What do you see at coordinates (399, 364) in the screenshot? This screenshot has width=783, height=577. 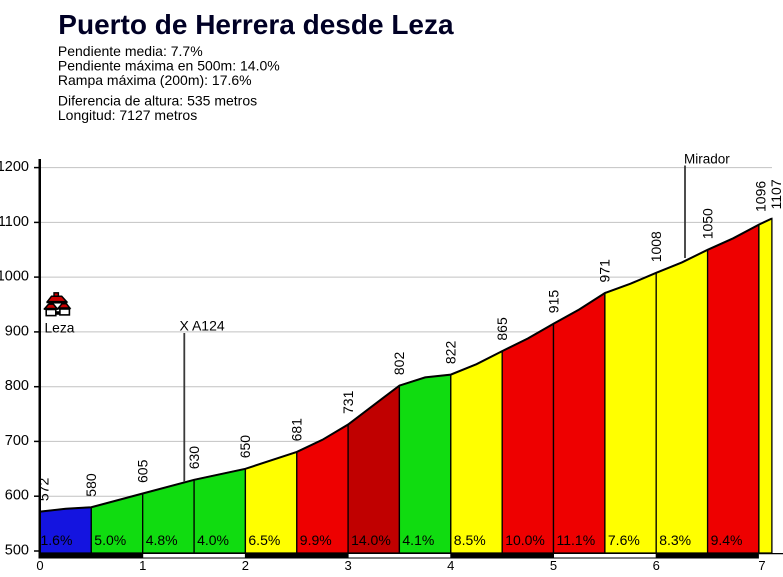 I see `svg-text: 802` at bounding box center [399, 364].